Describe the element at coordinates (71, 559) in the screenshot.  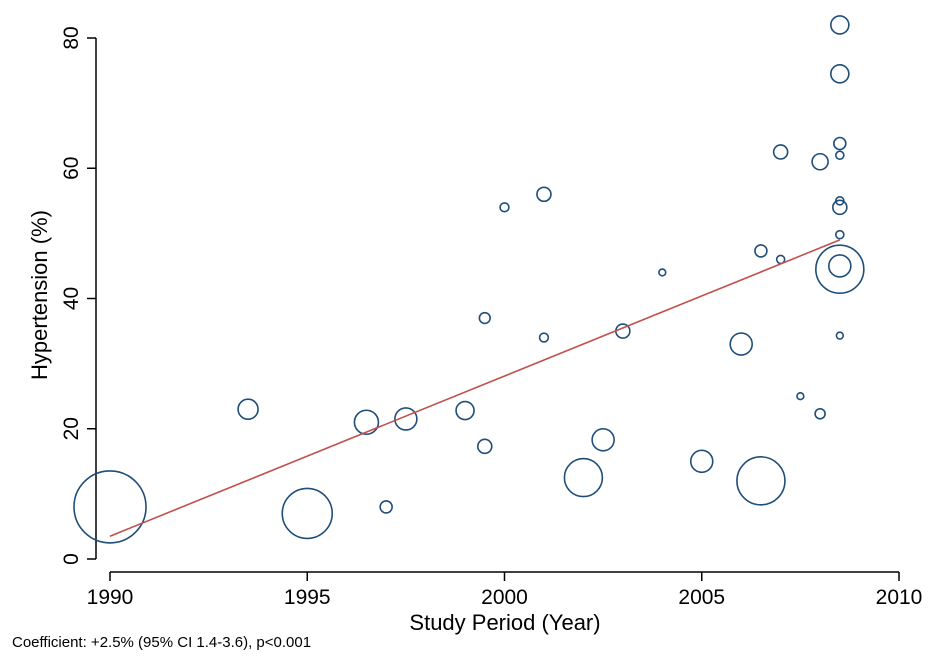
I see `y-tick-label: 0` at that location.